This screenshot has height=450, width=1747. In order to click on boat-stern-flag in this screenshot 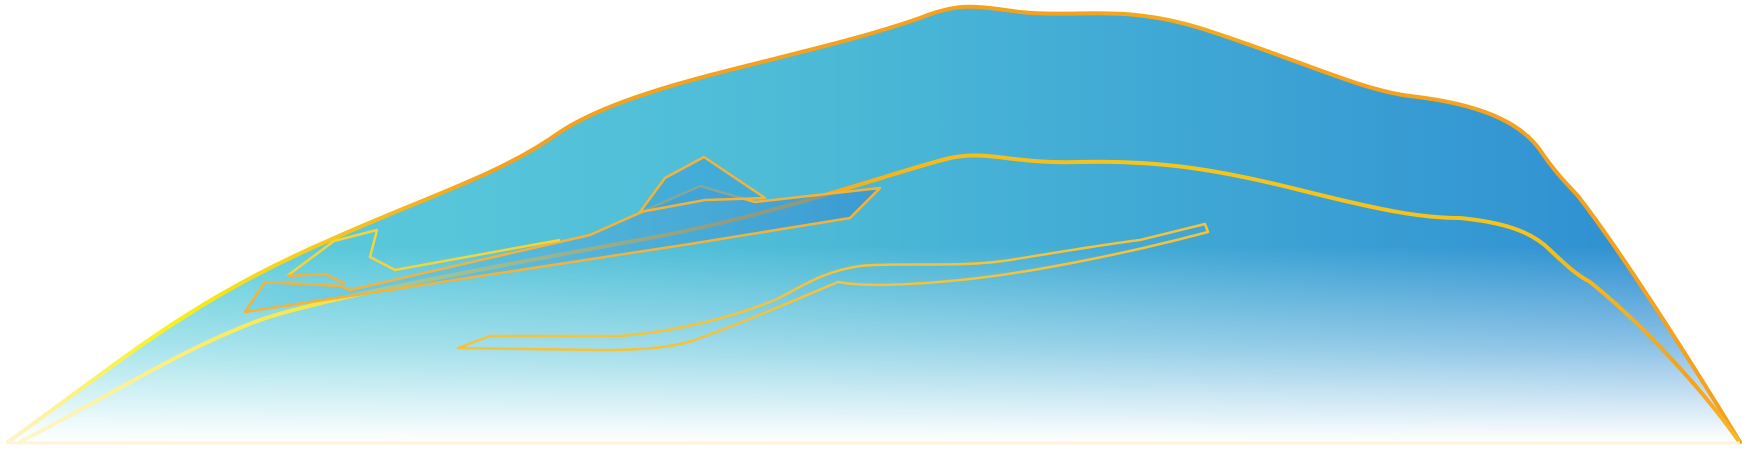, I will do `click(423, 253)`.